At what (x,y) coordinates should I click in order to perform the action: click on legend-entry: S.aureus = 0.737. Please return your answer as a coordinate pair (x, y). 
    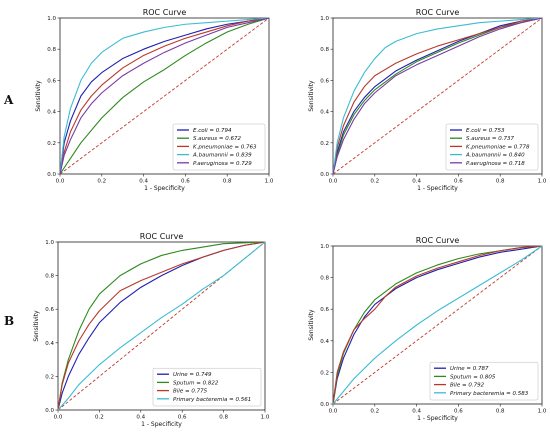
    Looking at the image, I should click on (490, 139).